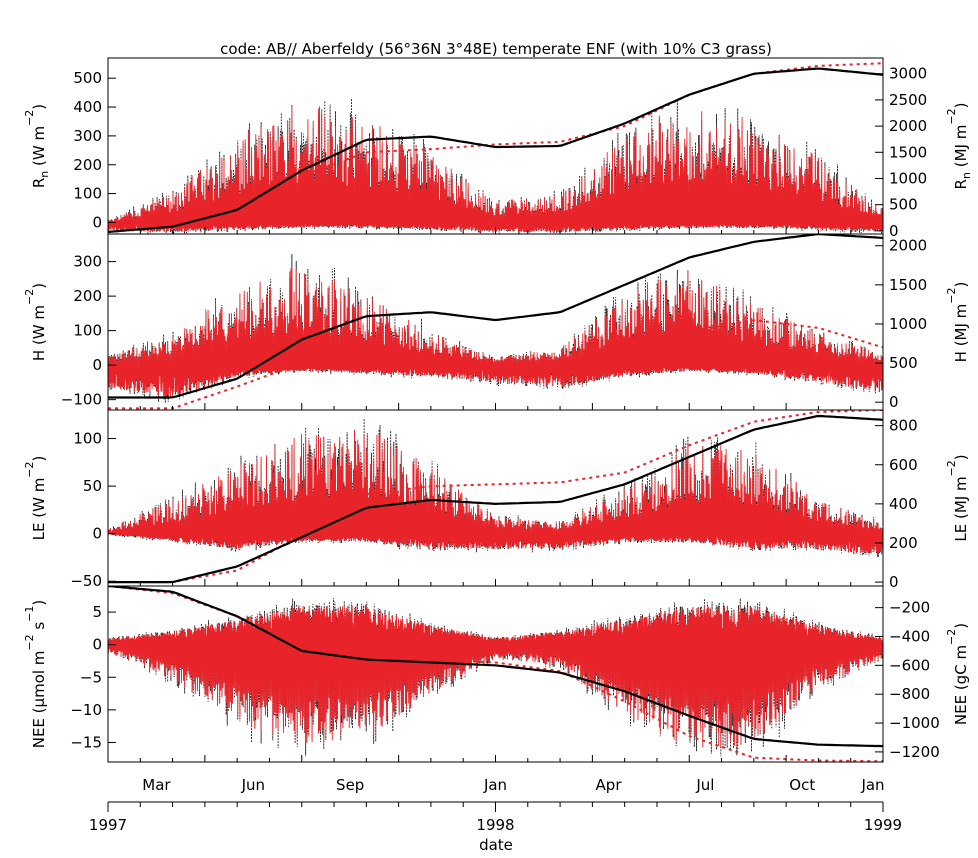  Describe the element at coordinates (961, 184) in the screenshot. I see `right-axis-label-Rn-part: R` at that location.